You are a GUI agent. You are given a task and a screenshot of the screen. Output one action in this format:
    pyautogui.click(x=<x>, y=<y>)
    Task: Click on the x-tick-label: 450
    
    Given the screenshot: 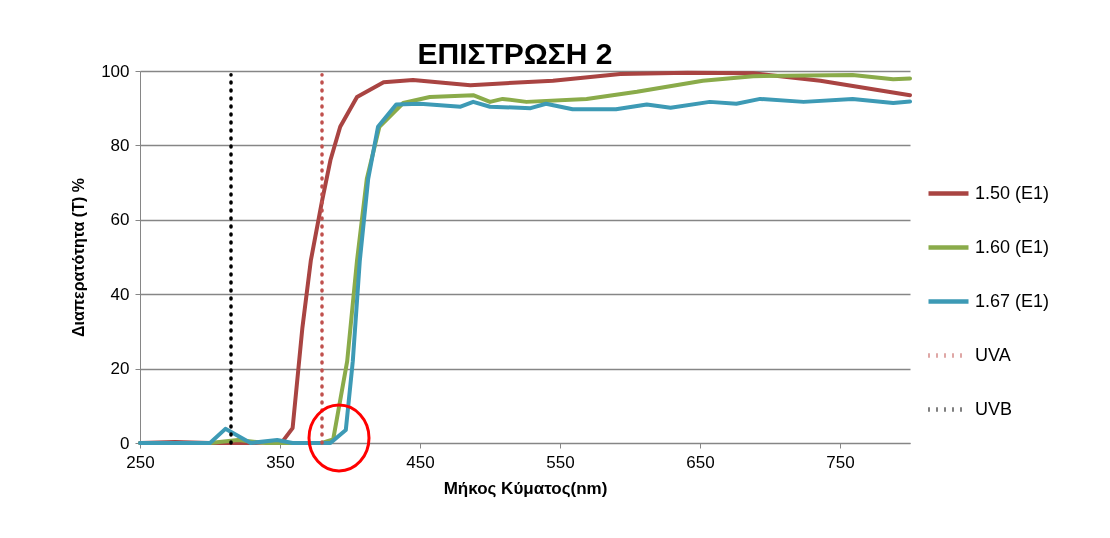 What is the action you would take?
    pyautogui.click(x=420, y=462)
    